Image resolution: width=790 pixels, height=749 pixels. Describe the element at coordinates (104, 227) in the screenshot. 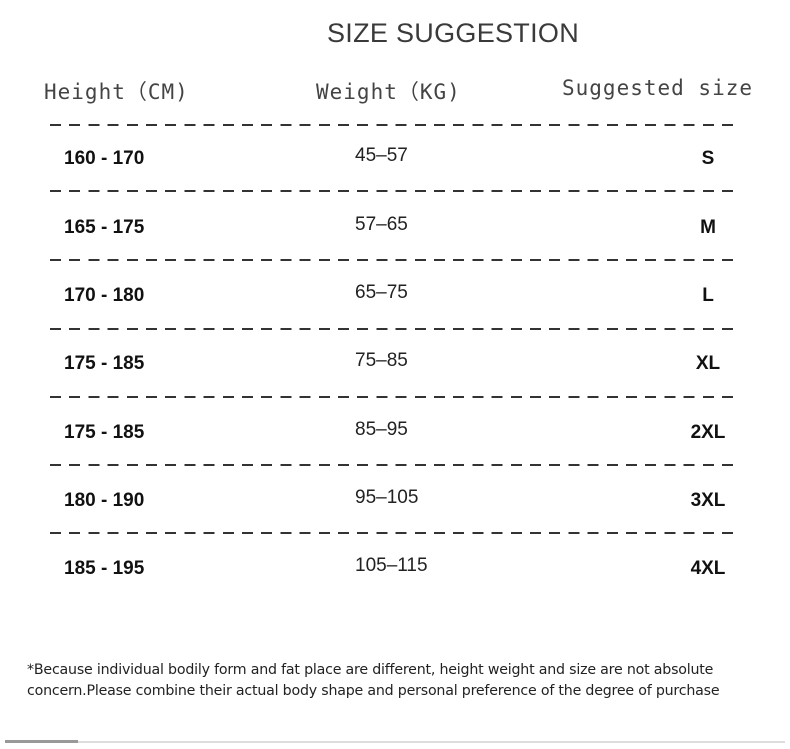

I see `height-cell: 165 - 175` at that location.